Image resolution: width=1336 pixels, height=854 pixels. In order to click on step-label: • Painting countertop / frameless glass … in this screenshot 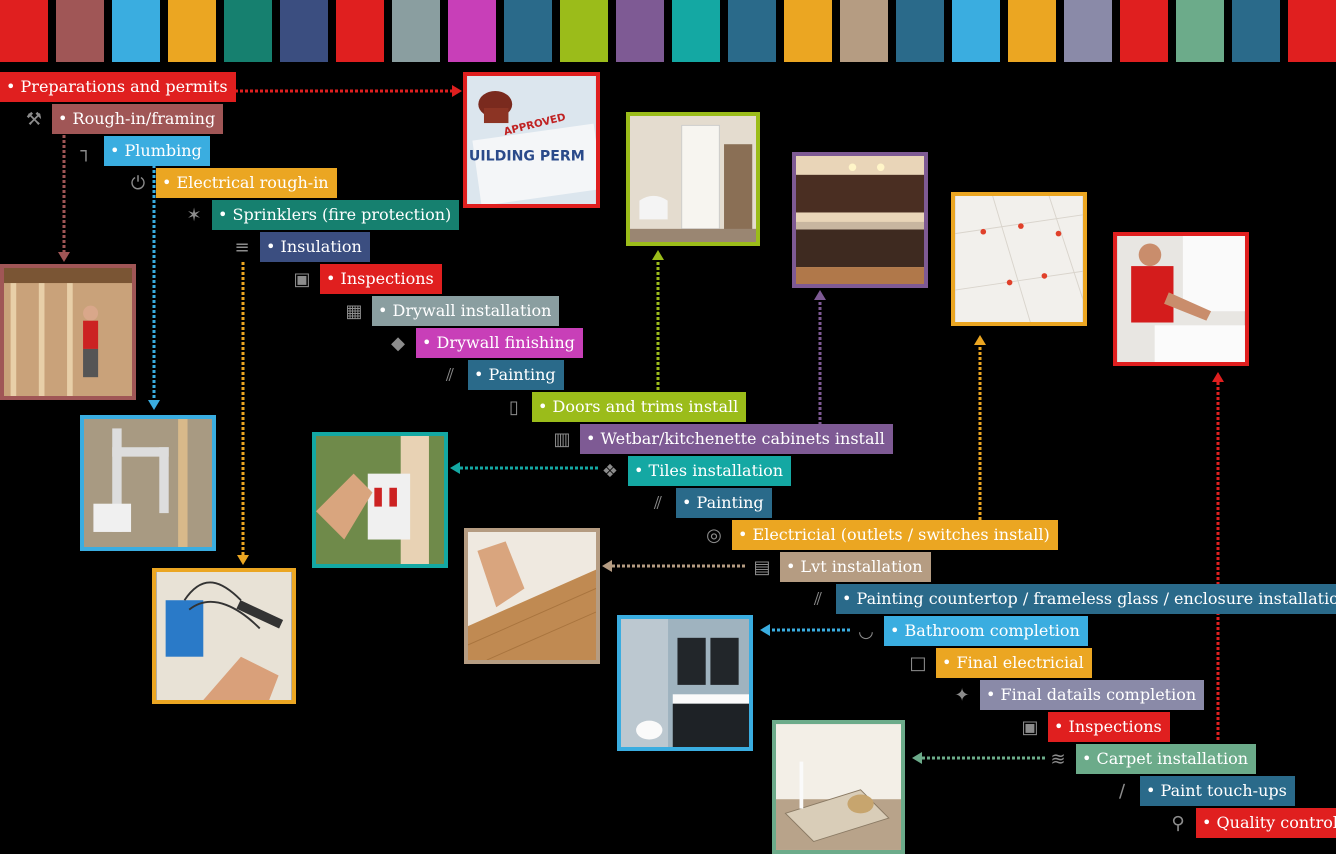, I will do `click(1086, 599)`.